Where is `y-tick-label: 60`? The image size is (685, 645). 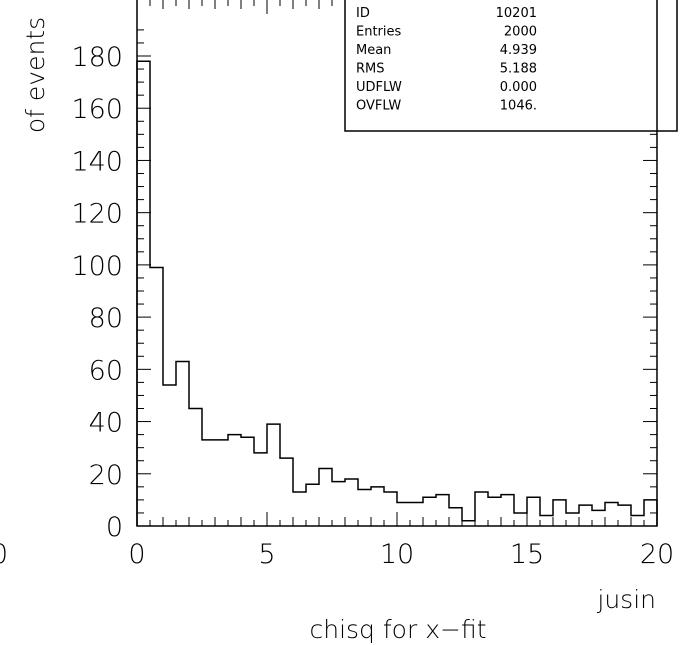 y-tick-label: 60 is located at coordinates (106, 370).